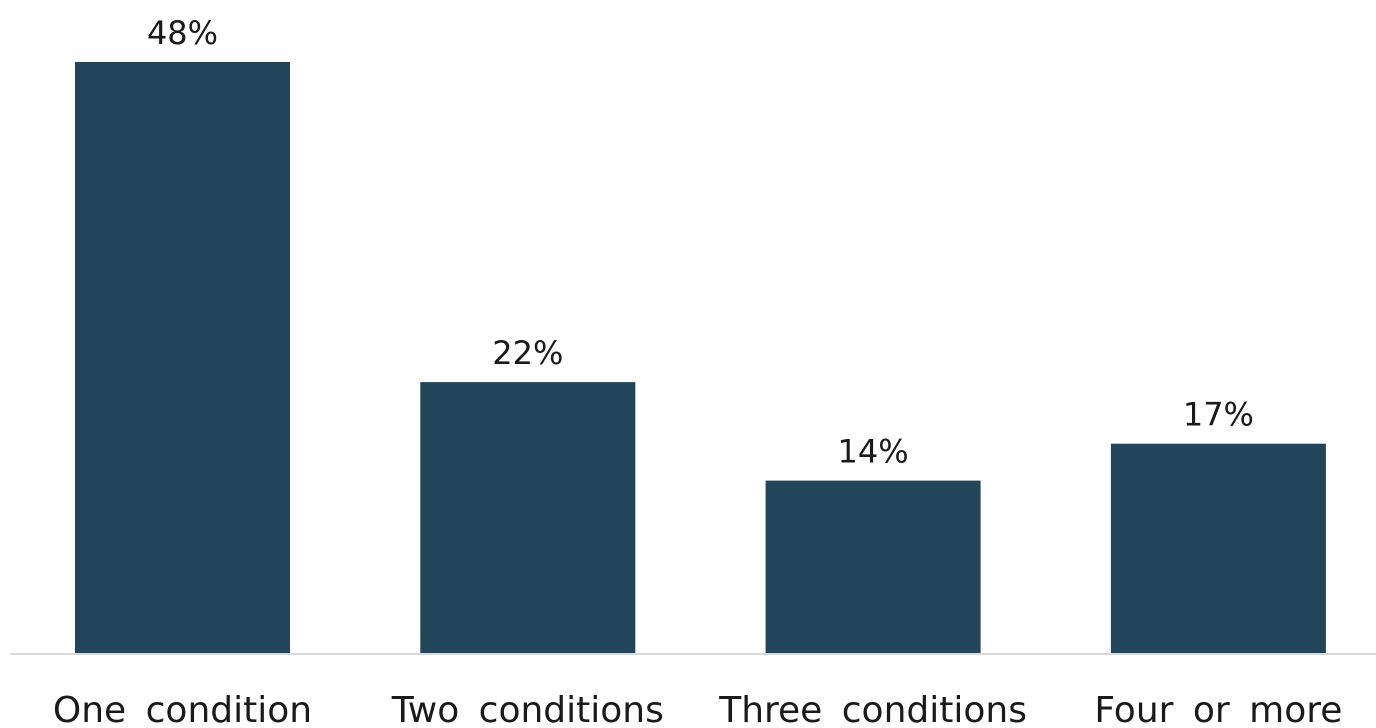  I want to click on data-label-2: 22%, so click(527, 353).